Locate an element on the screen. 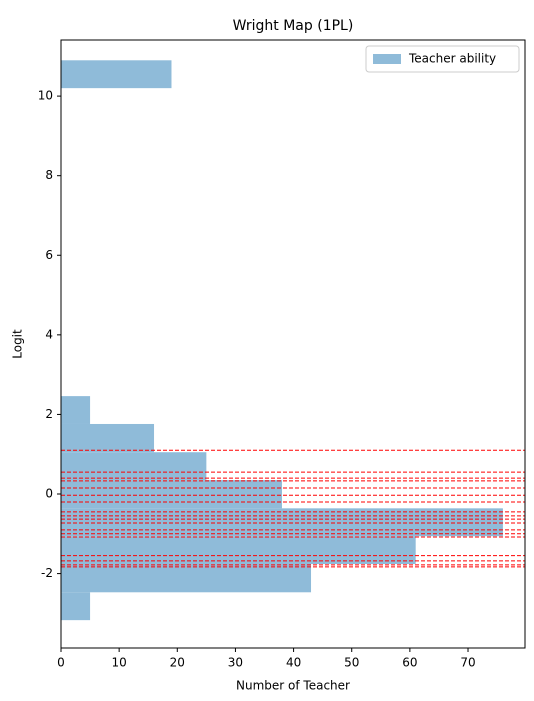 The width and height of the screenshot is (534, 701). legend-swatch is located at coordinates (387, 59).